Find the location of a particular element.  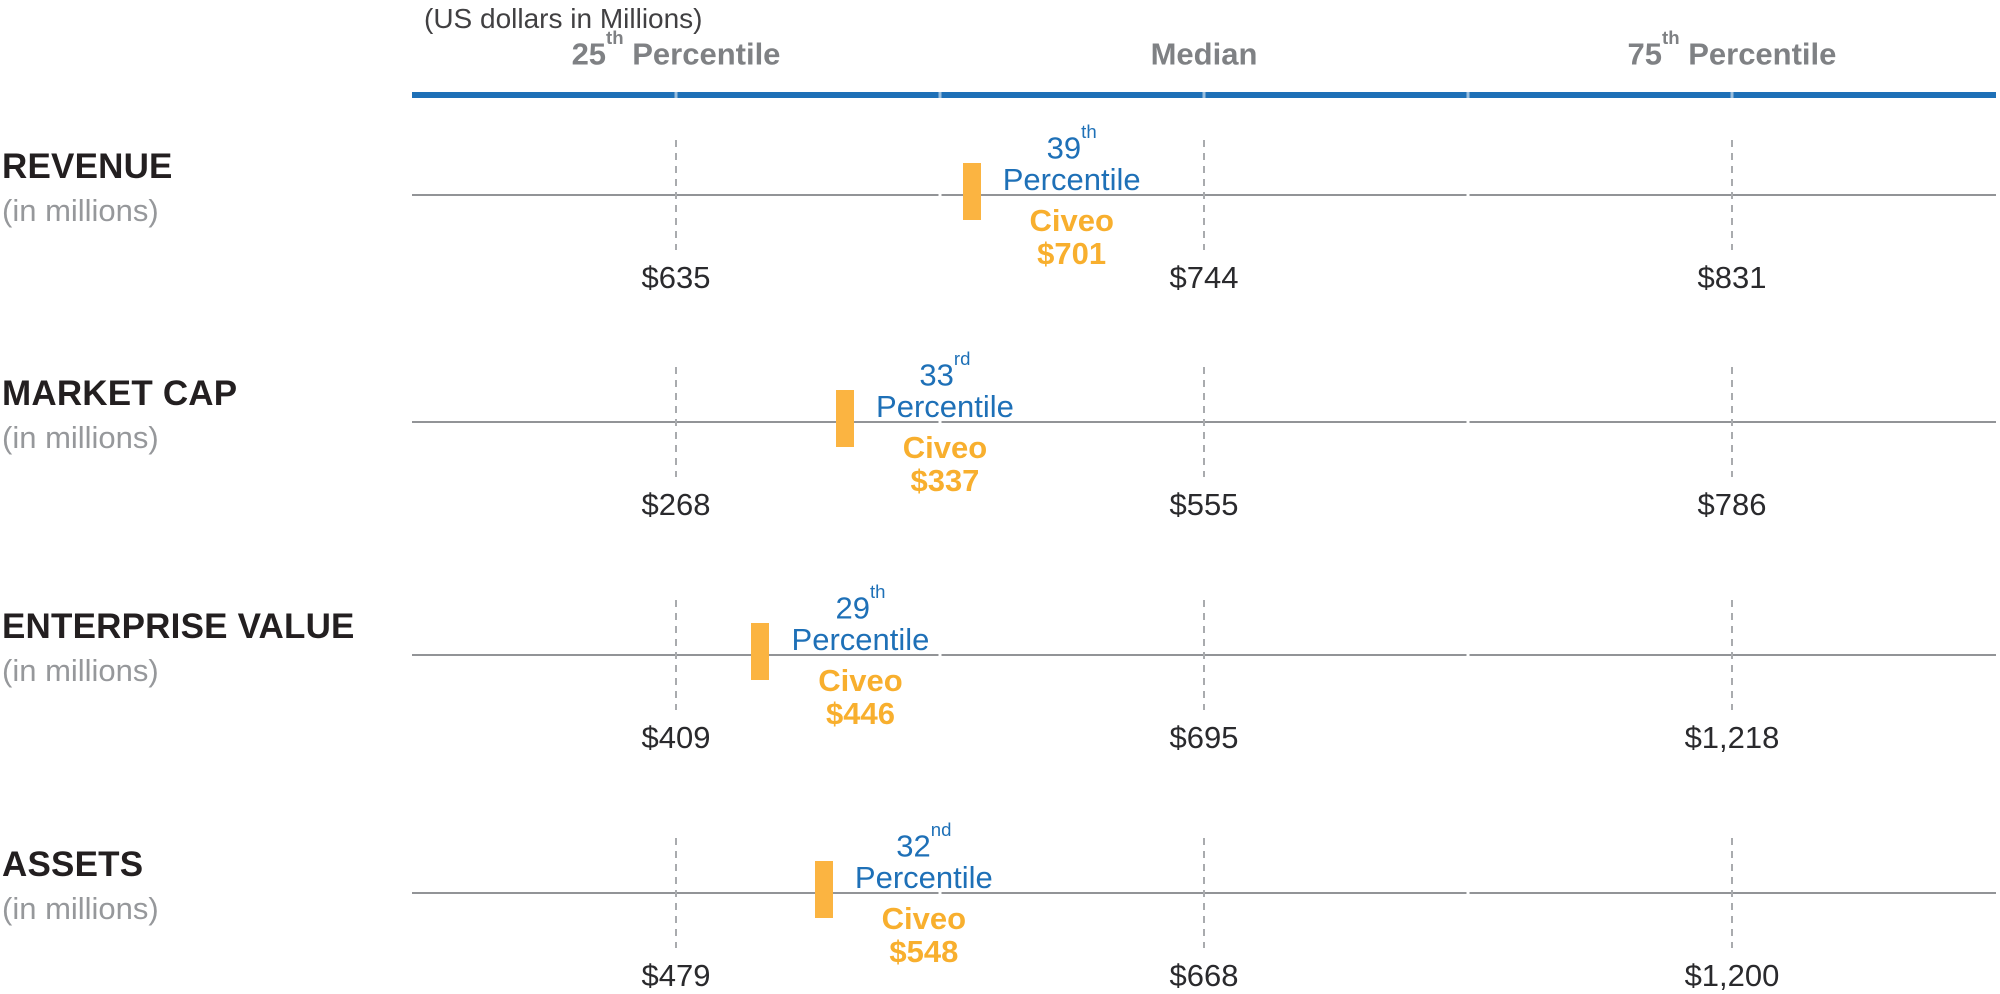

company-value: $701 is located at coordinates (1072, 253).